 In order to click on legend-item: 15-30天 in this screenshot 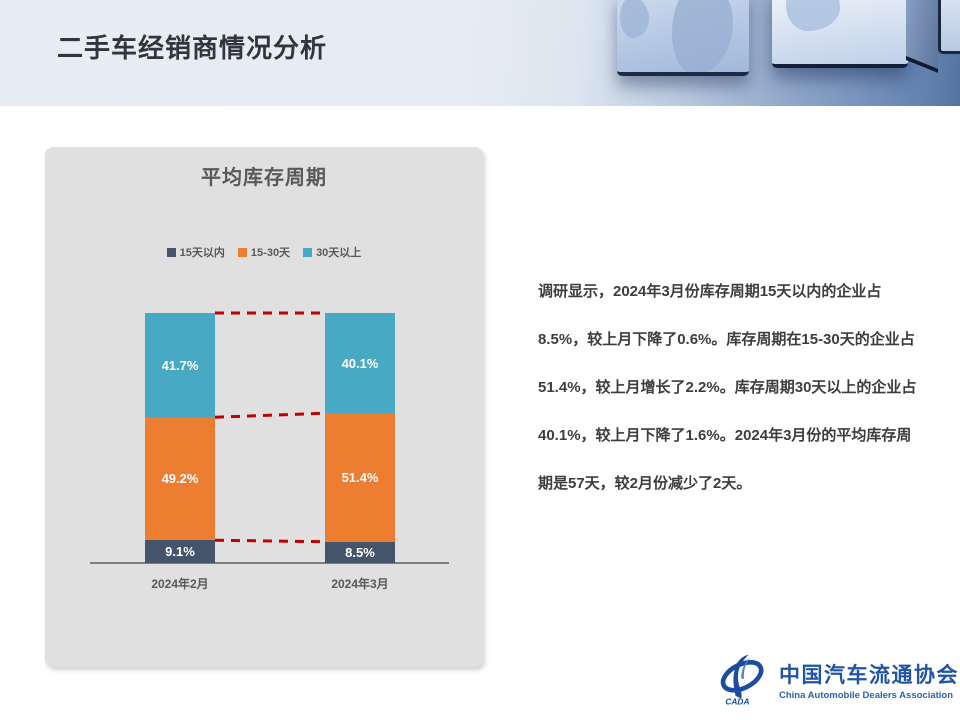, I will do `click(264, 252)`.